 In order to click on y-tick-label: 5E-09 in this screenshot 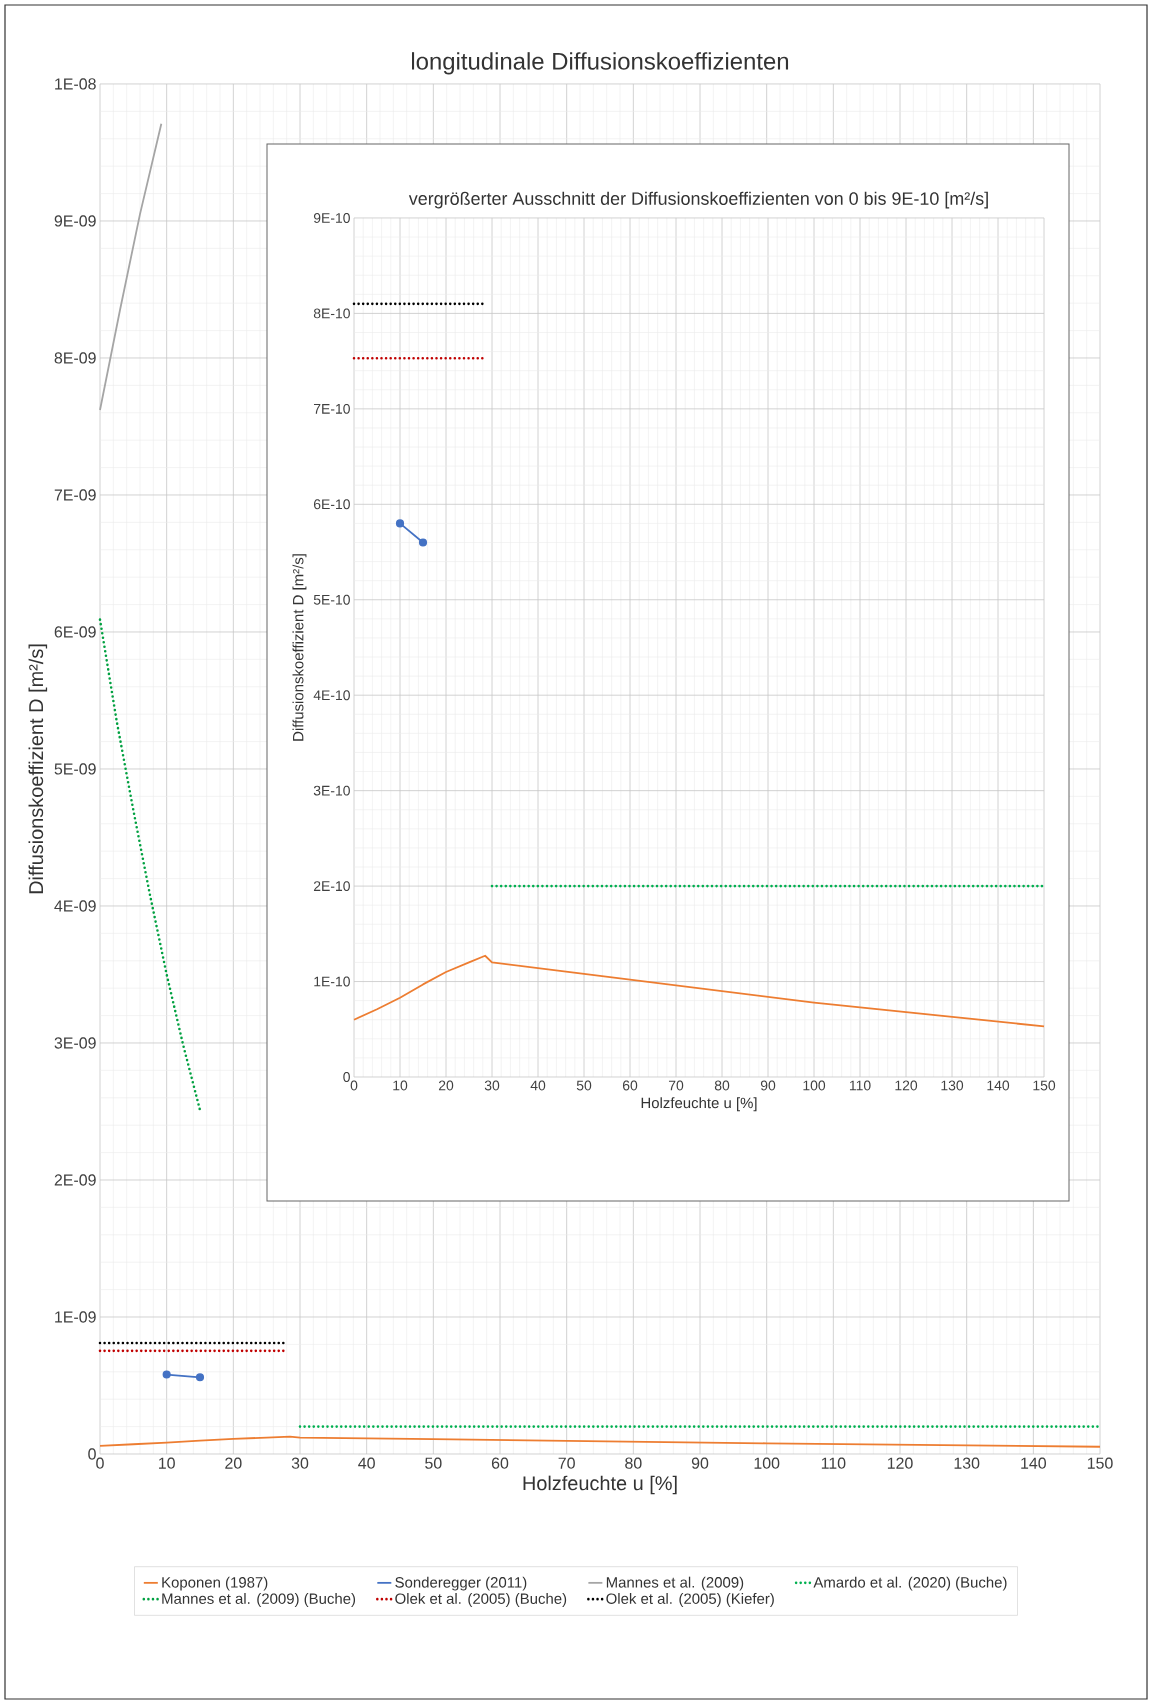, I will do `click(75, 769)`.